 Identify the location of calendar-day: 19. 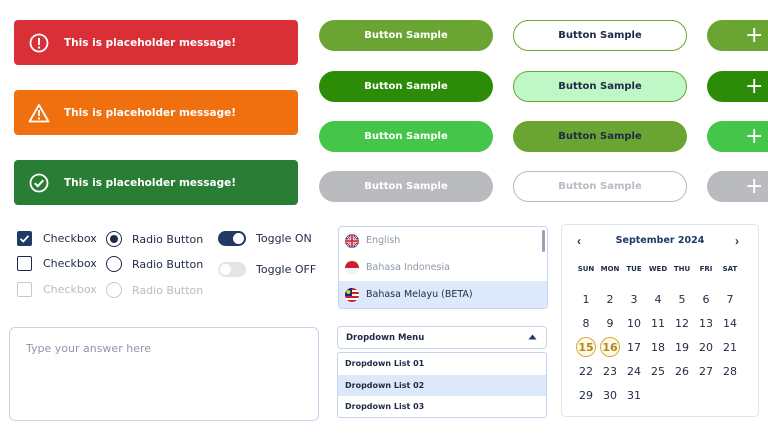
(682, 347).